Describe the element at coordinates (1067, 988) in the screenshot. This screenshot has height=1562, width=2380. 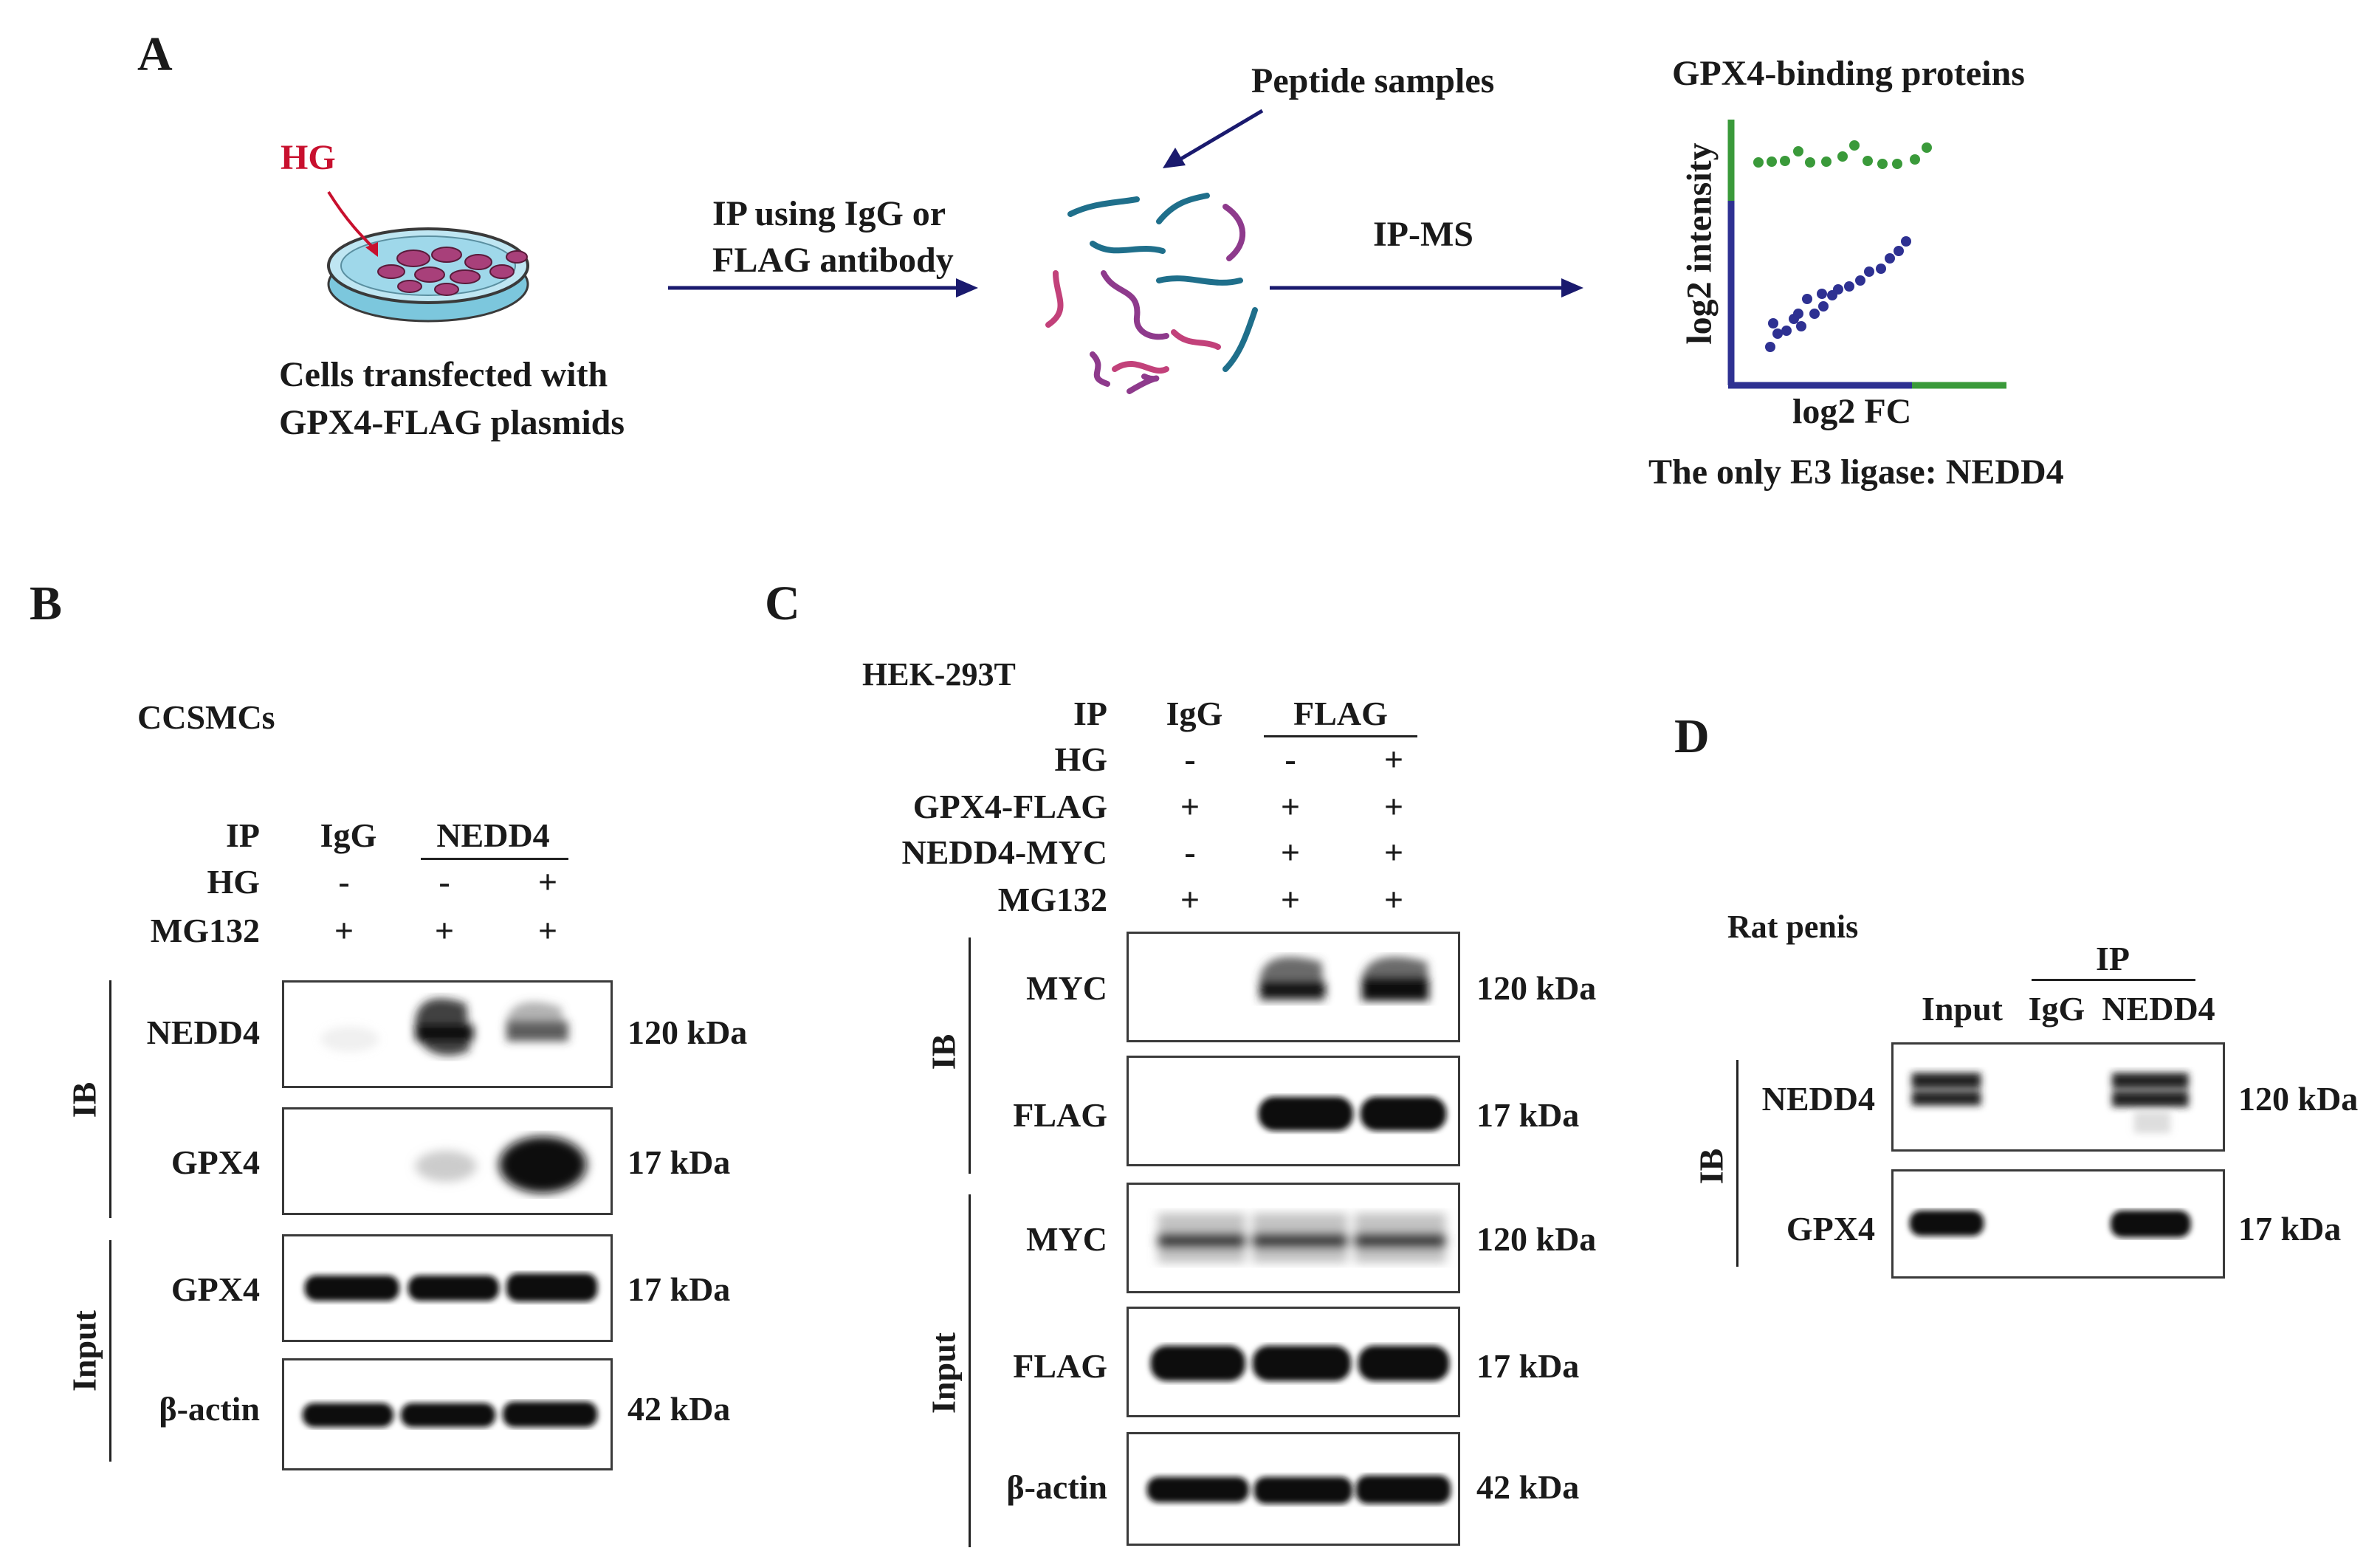
I see `blot-c1-label: MYC` at that location.